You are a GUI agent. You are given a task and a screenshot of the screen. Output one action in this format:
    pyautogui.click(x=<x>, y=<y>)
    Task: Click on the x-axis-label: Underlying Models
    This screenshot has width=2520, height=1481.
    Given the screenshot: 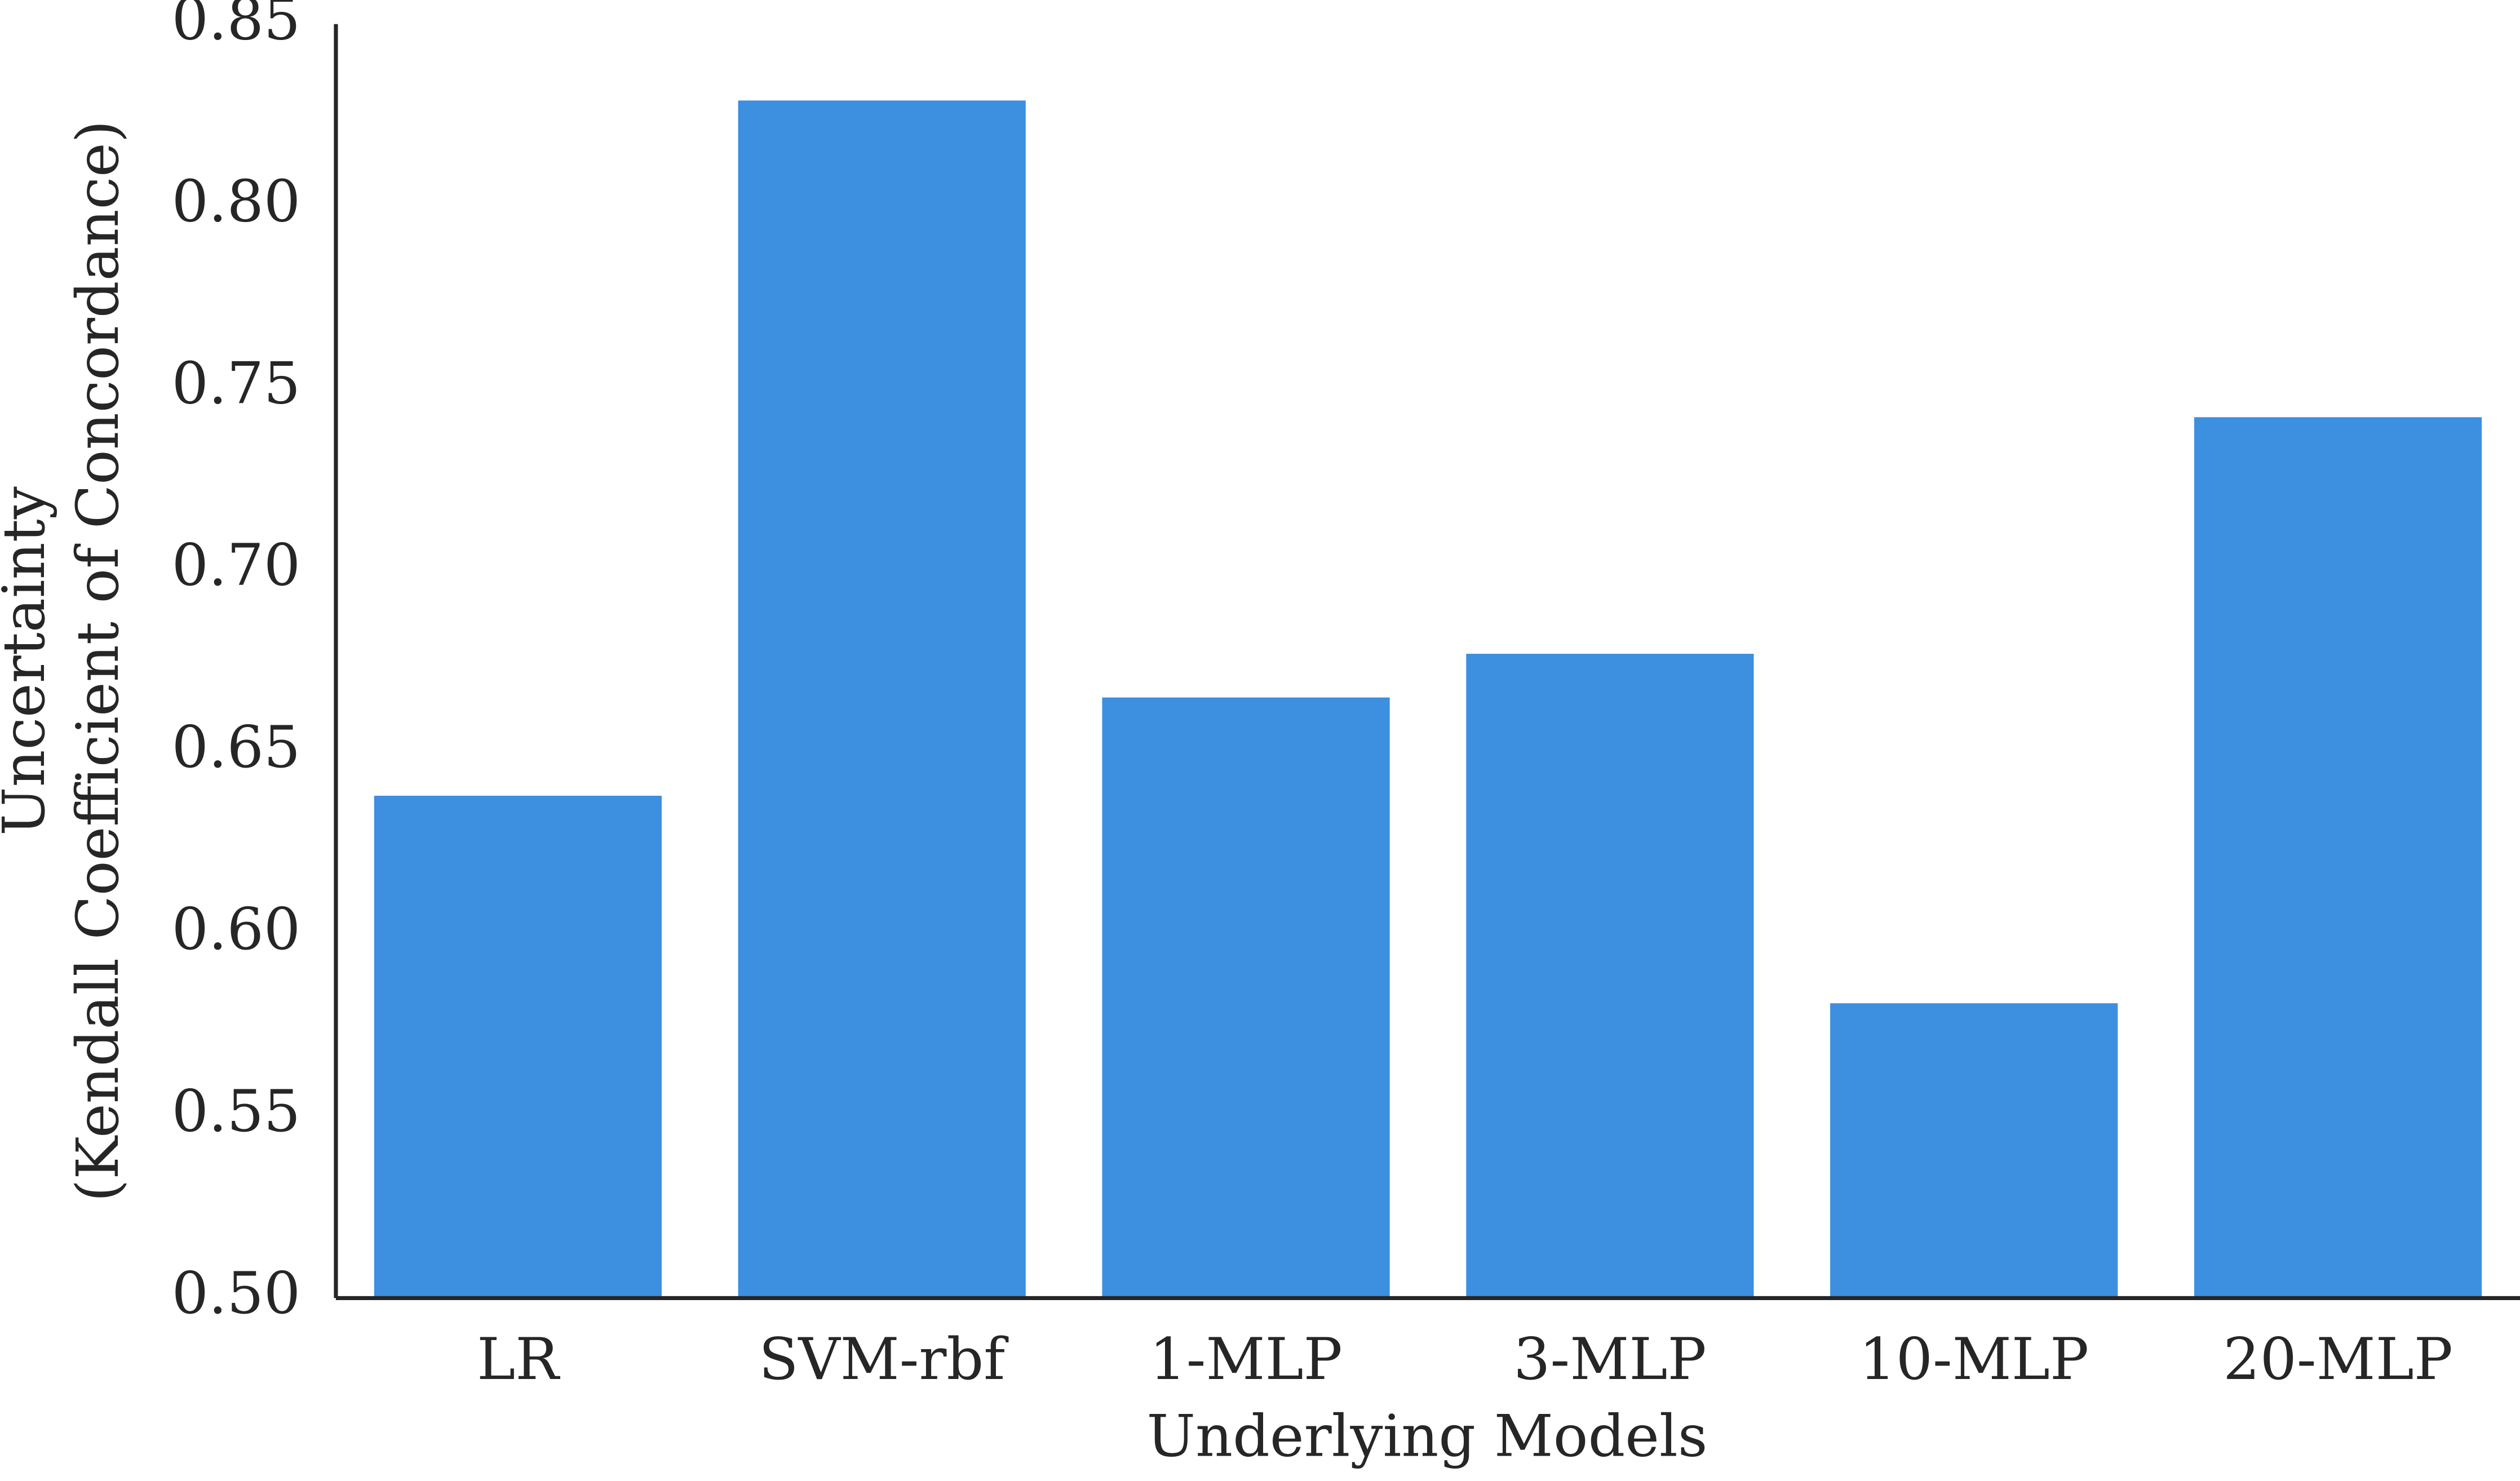 What is the action you would take?
    pyautogui.click(x=1427, y=1436)
    